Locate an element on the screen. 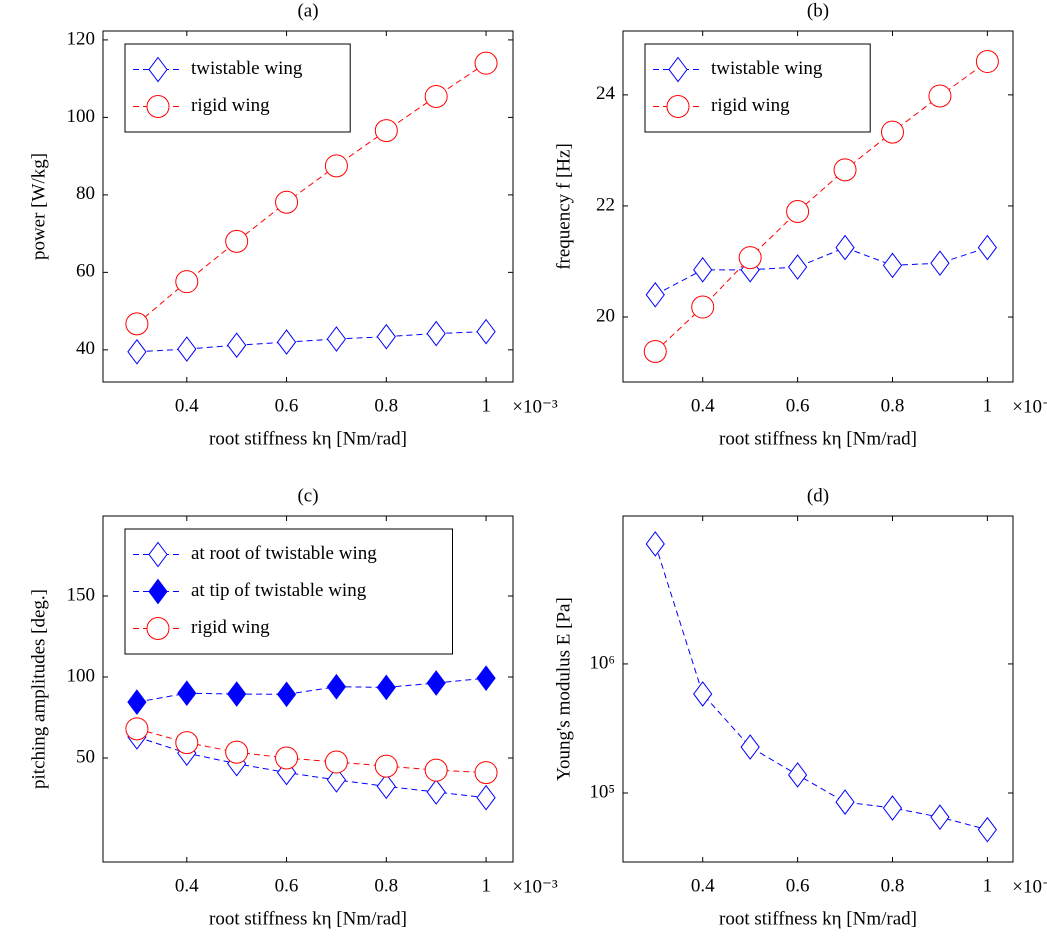 This screenshot has width=1047, height=939. y-tick-label: 80 is located at coordinates (85, 193).